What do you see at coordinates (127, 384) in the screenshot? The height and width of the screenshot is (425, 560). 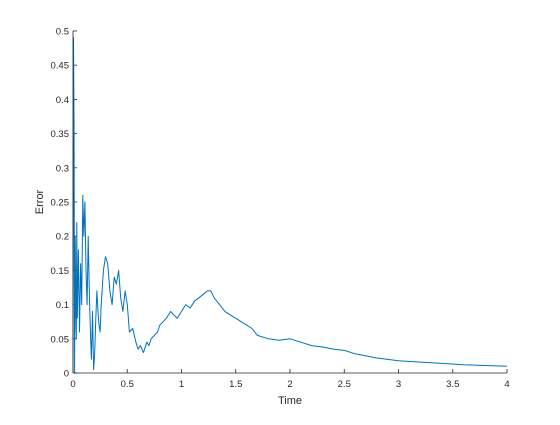 I see `x-tick-label: 0.5` at bounding box center [127, 384].